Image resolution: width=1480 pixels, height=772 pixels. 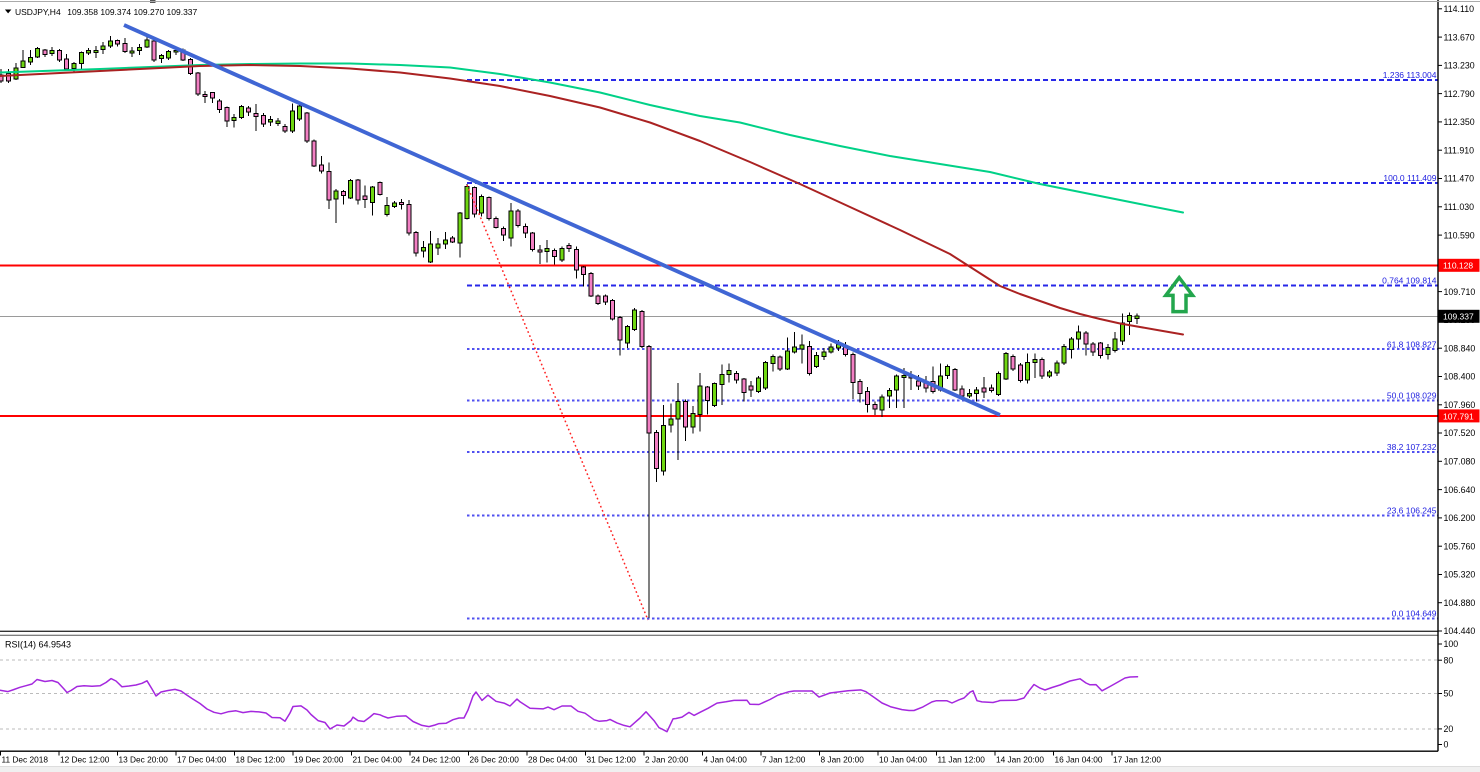 What do you see at coordinates (1460, 490) in the screenshot?
I see `svg-text: 106.640` at bounding box center [1460, 490].